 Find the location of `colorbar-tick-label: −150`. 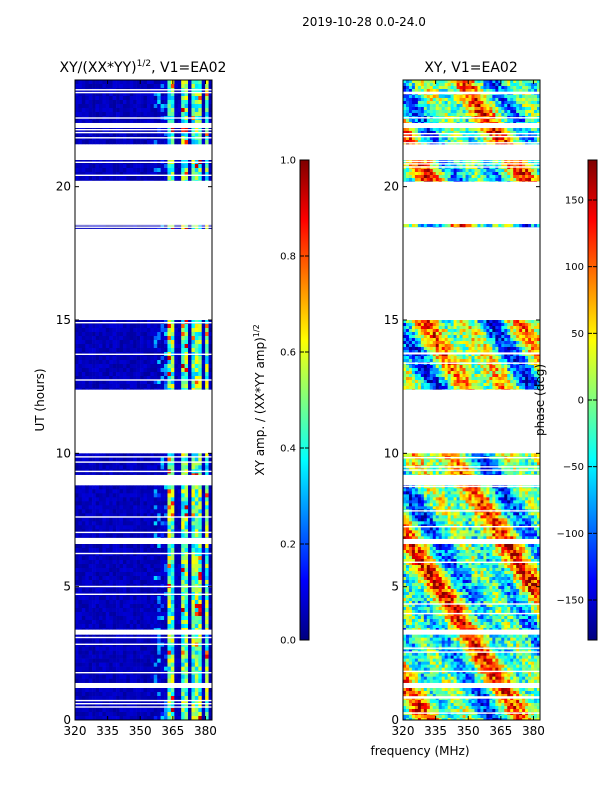

colorbar-tick-label: −150 is located at coordinates (570, 601).